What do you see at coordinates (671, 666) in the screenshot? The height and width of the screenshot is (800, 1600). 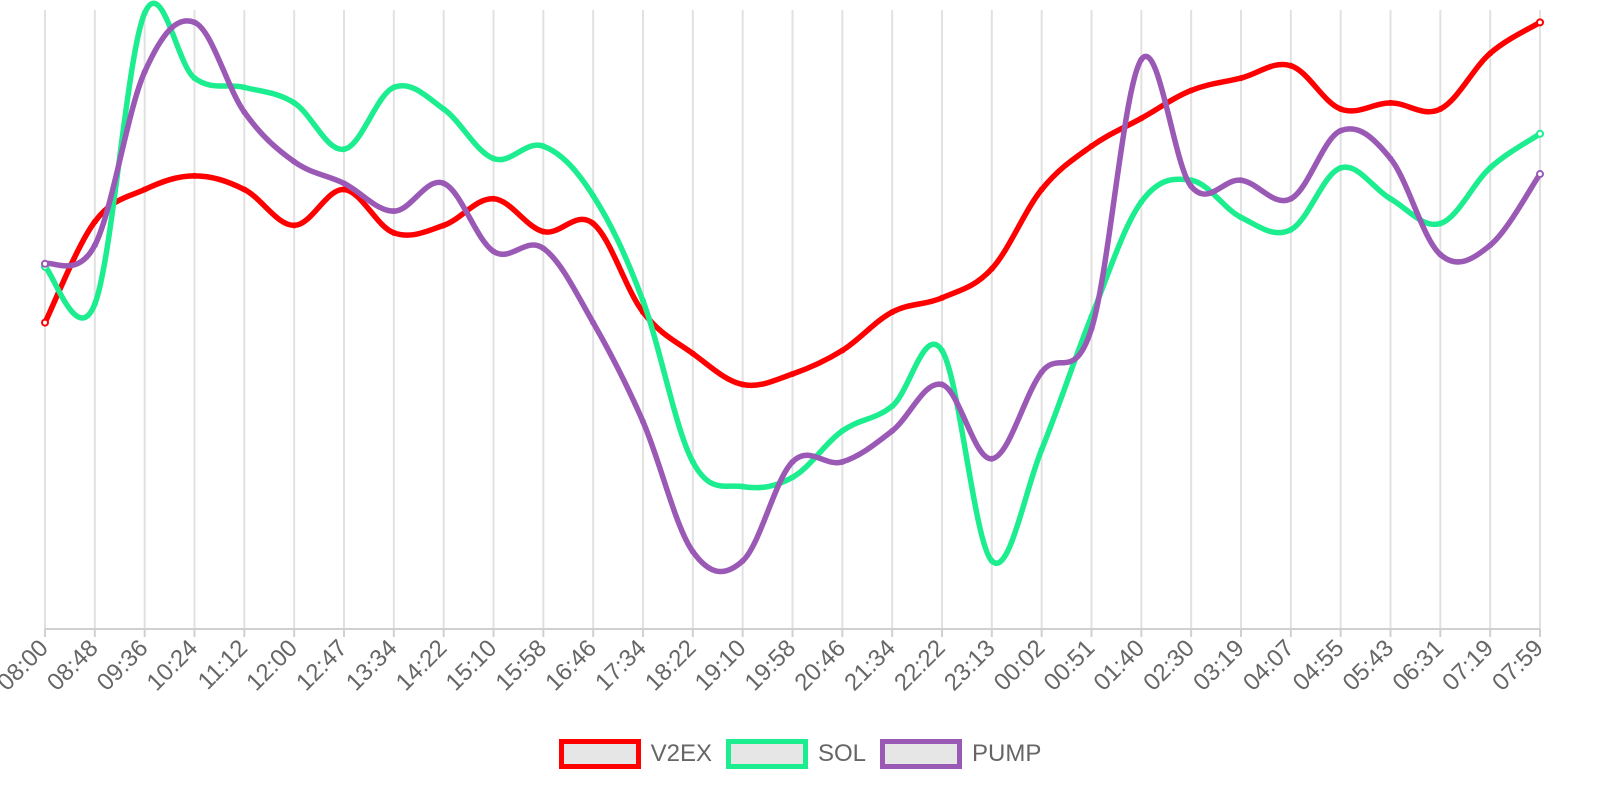 I see `x-tick-label: 18:22` at bounding box center [671, 666].